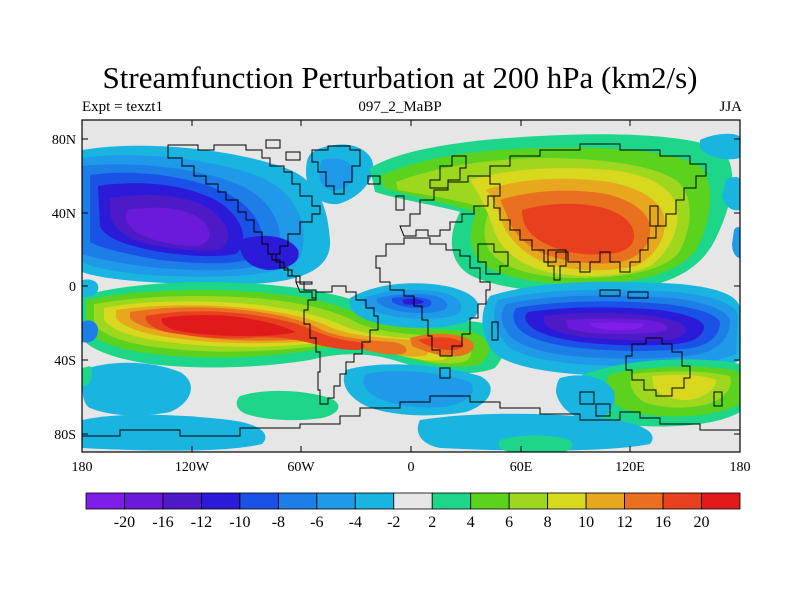 This screenshot has width=800, height=600. I want to click on colorbar-label: -20, so click(124, 522).